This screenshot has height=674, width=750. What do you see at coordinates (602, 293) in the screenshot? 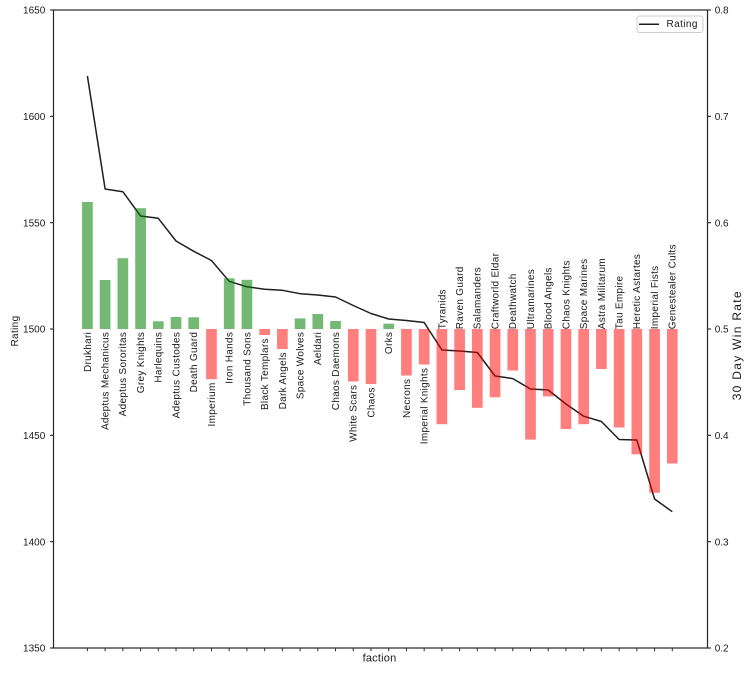
I see `svg-text: Astra Militarum` at bounding box center [602, 293].